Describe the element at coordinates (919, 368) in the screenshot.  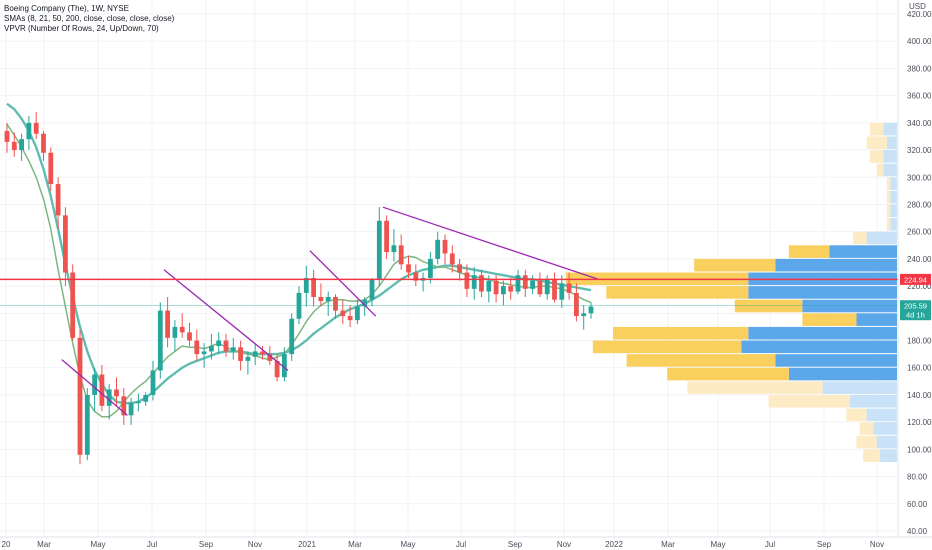
I see `price-tick-label: 160.00` at that location.